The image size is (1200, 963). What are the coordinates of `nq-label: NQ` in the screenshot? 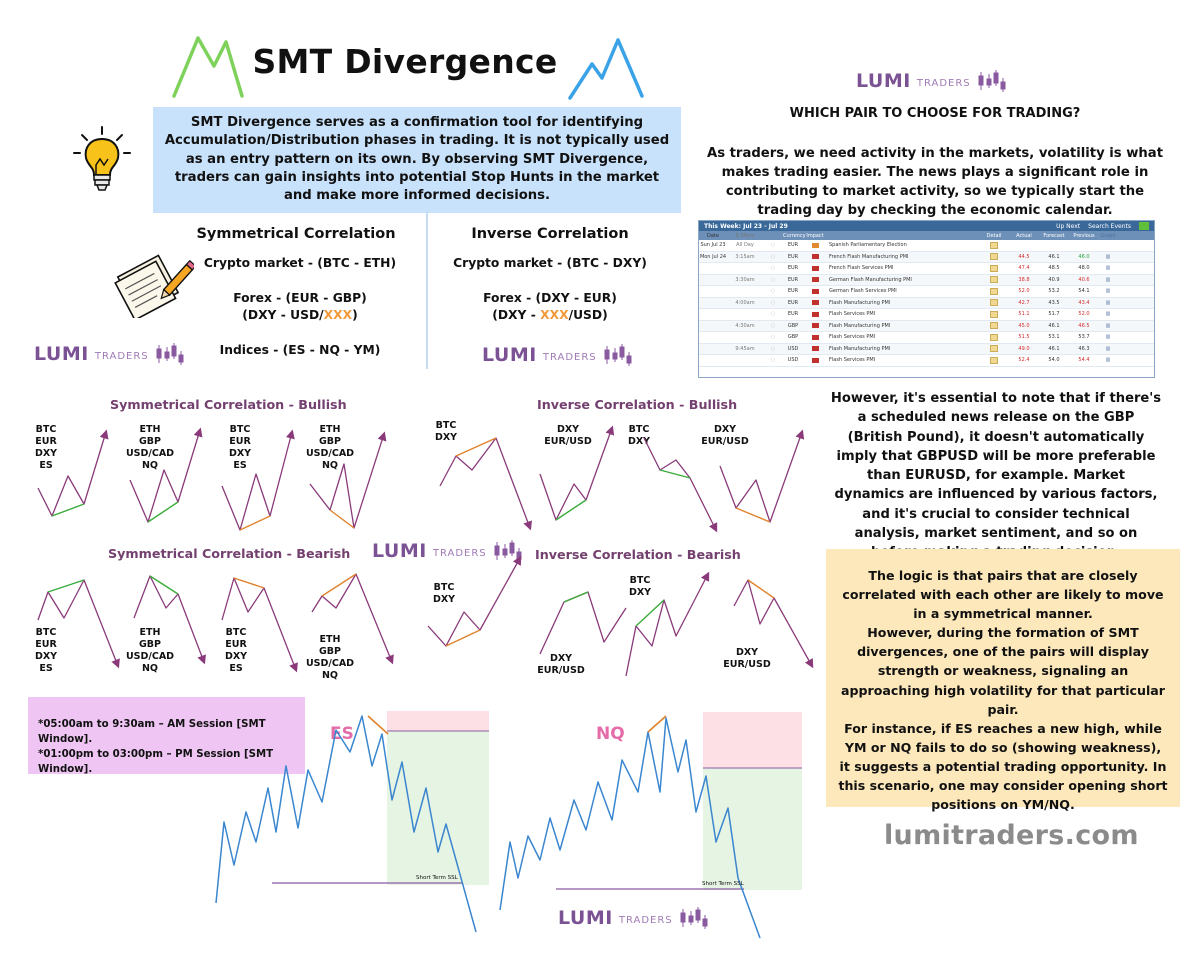 It's located at (610, 734).